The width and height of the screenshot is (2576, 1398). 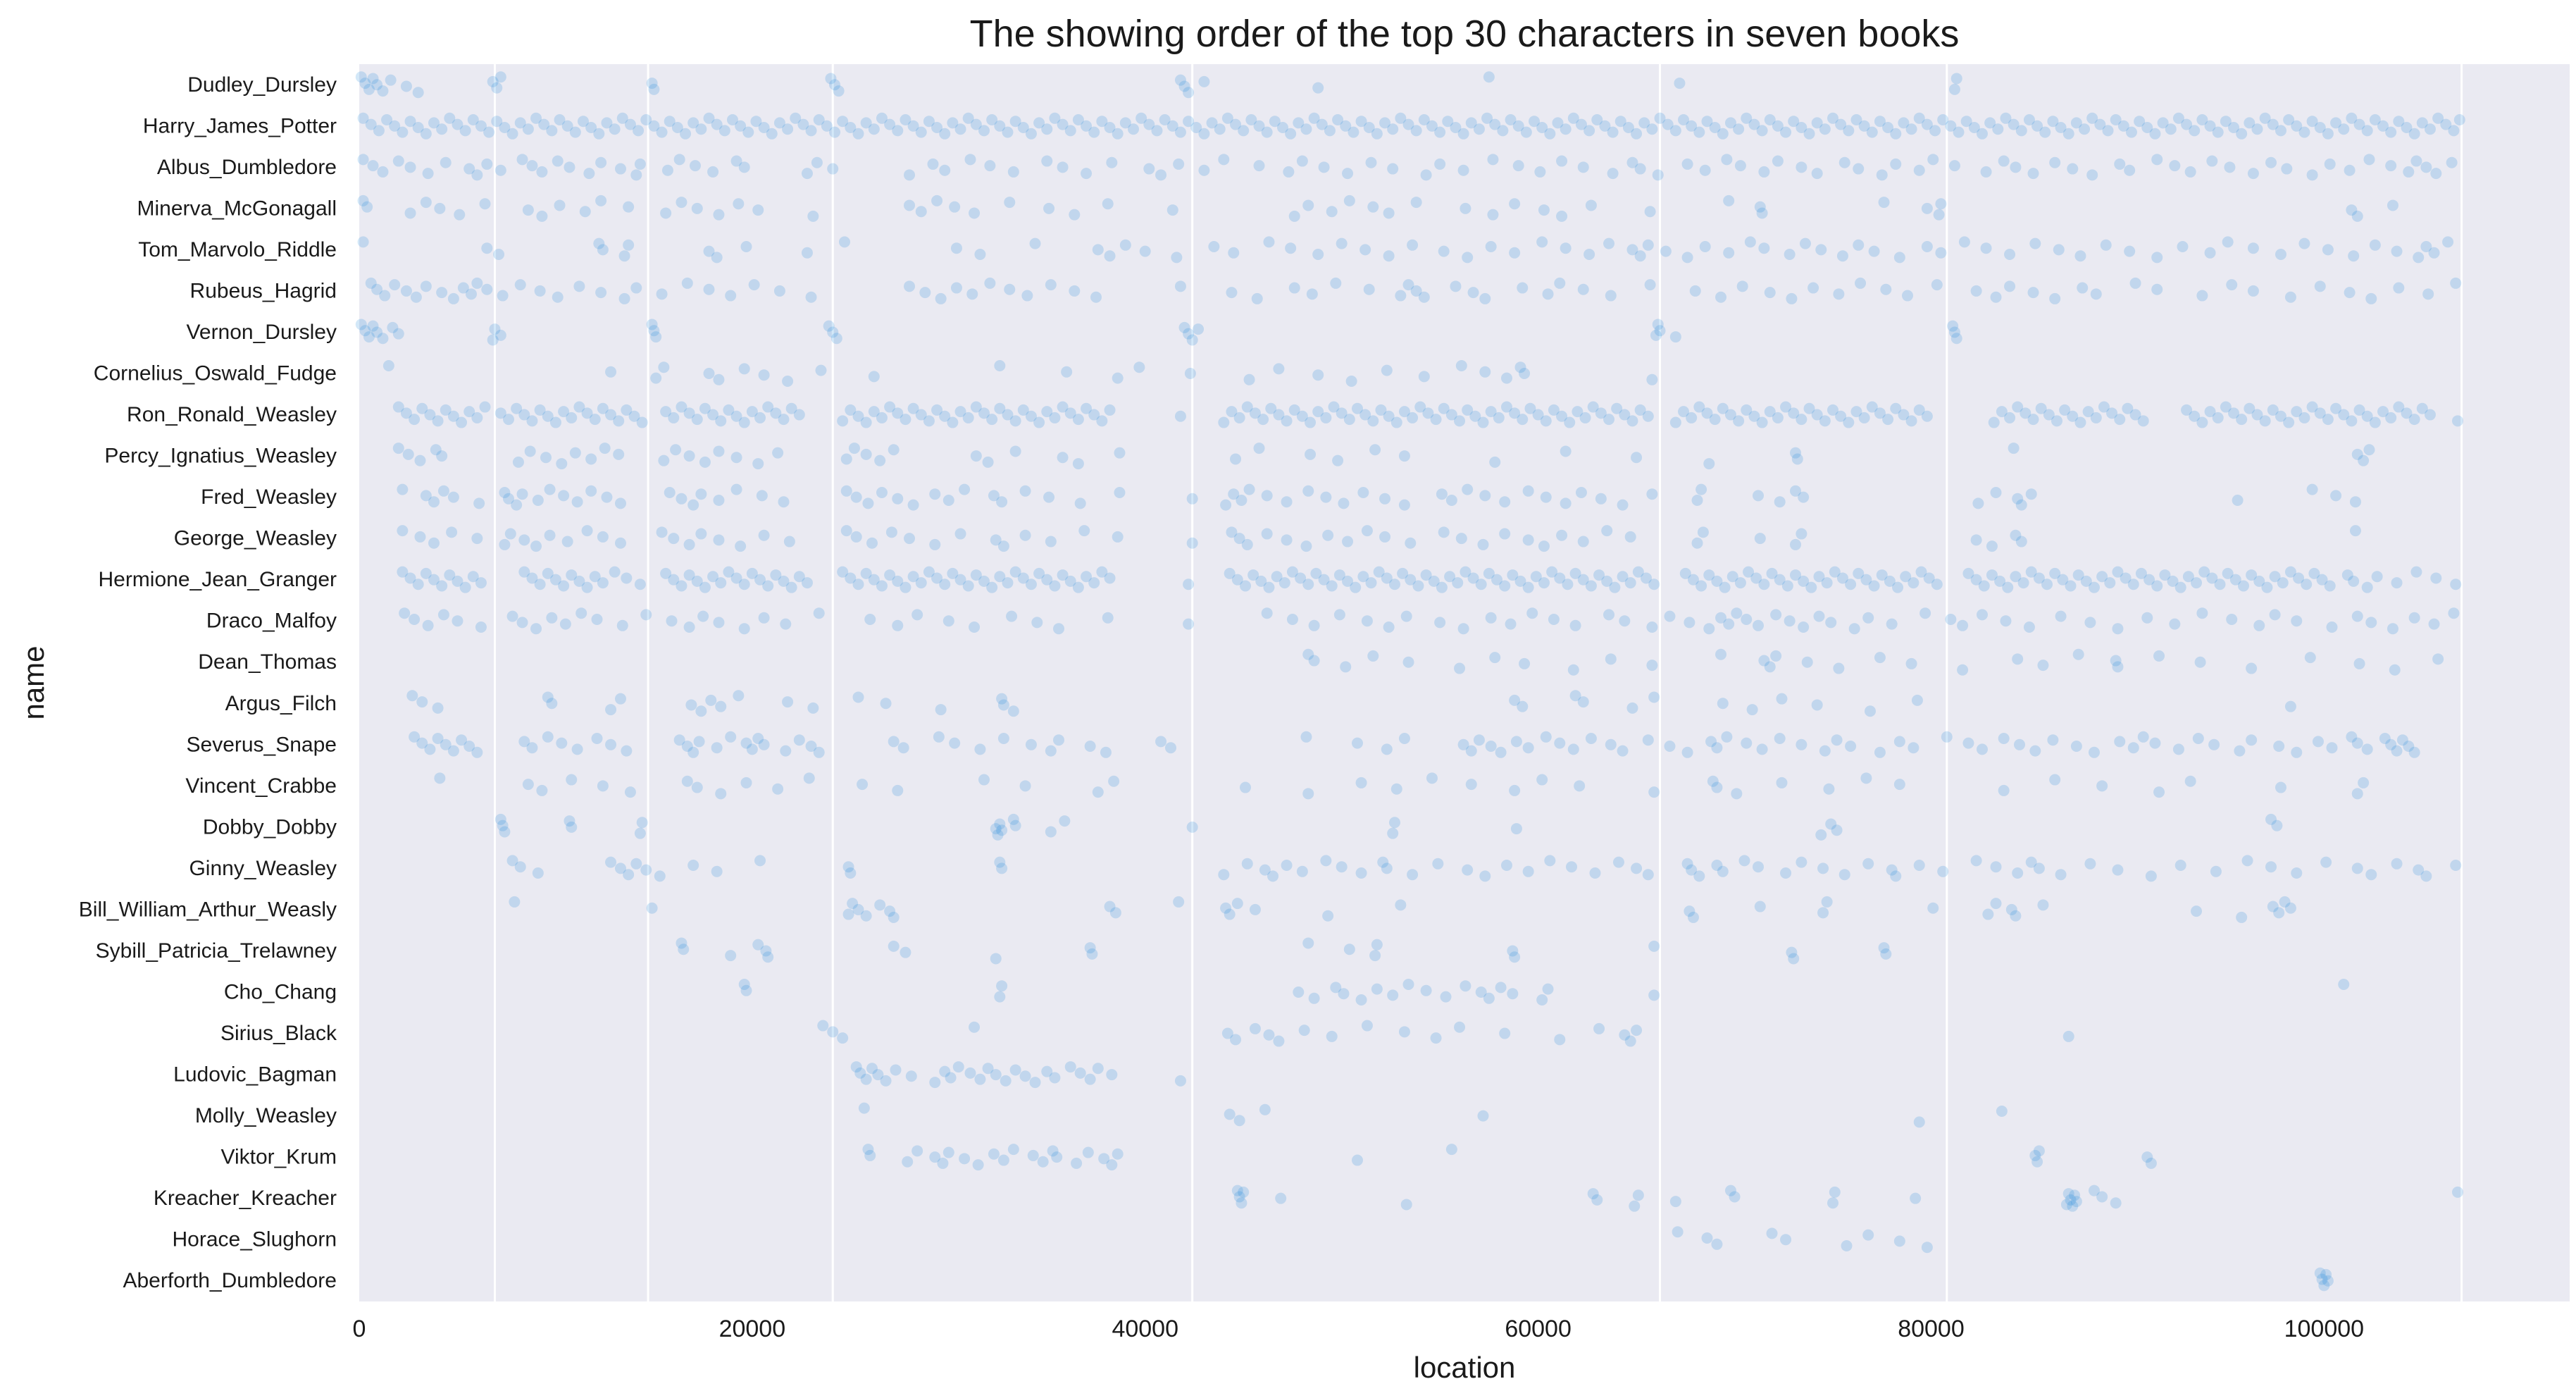 What do you see at coordinates (271, 621) in the screenshot?
I see `y-tick-label: Draco_Malfoy` at bounding box center [271, 621].